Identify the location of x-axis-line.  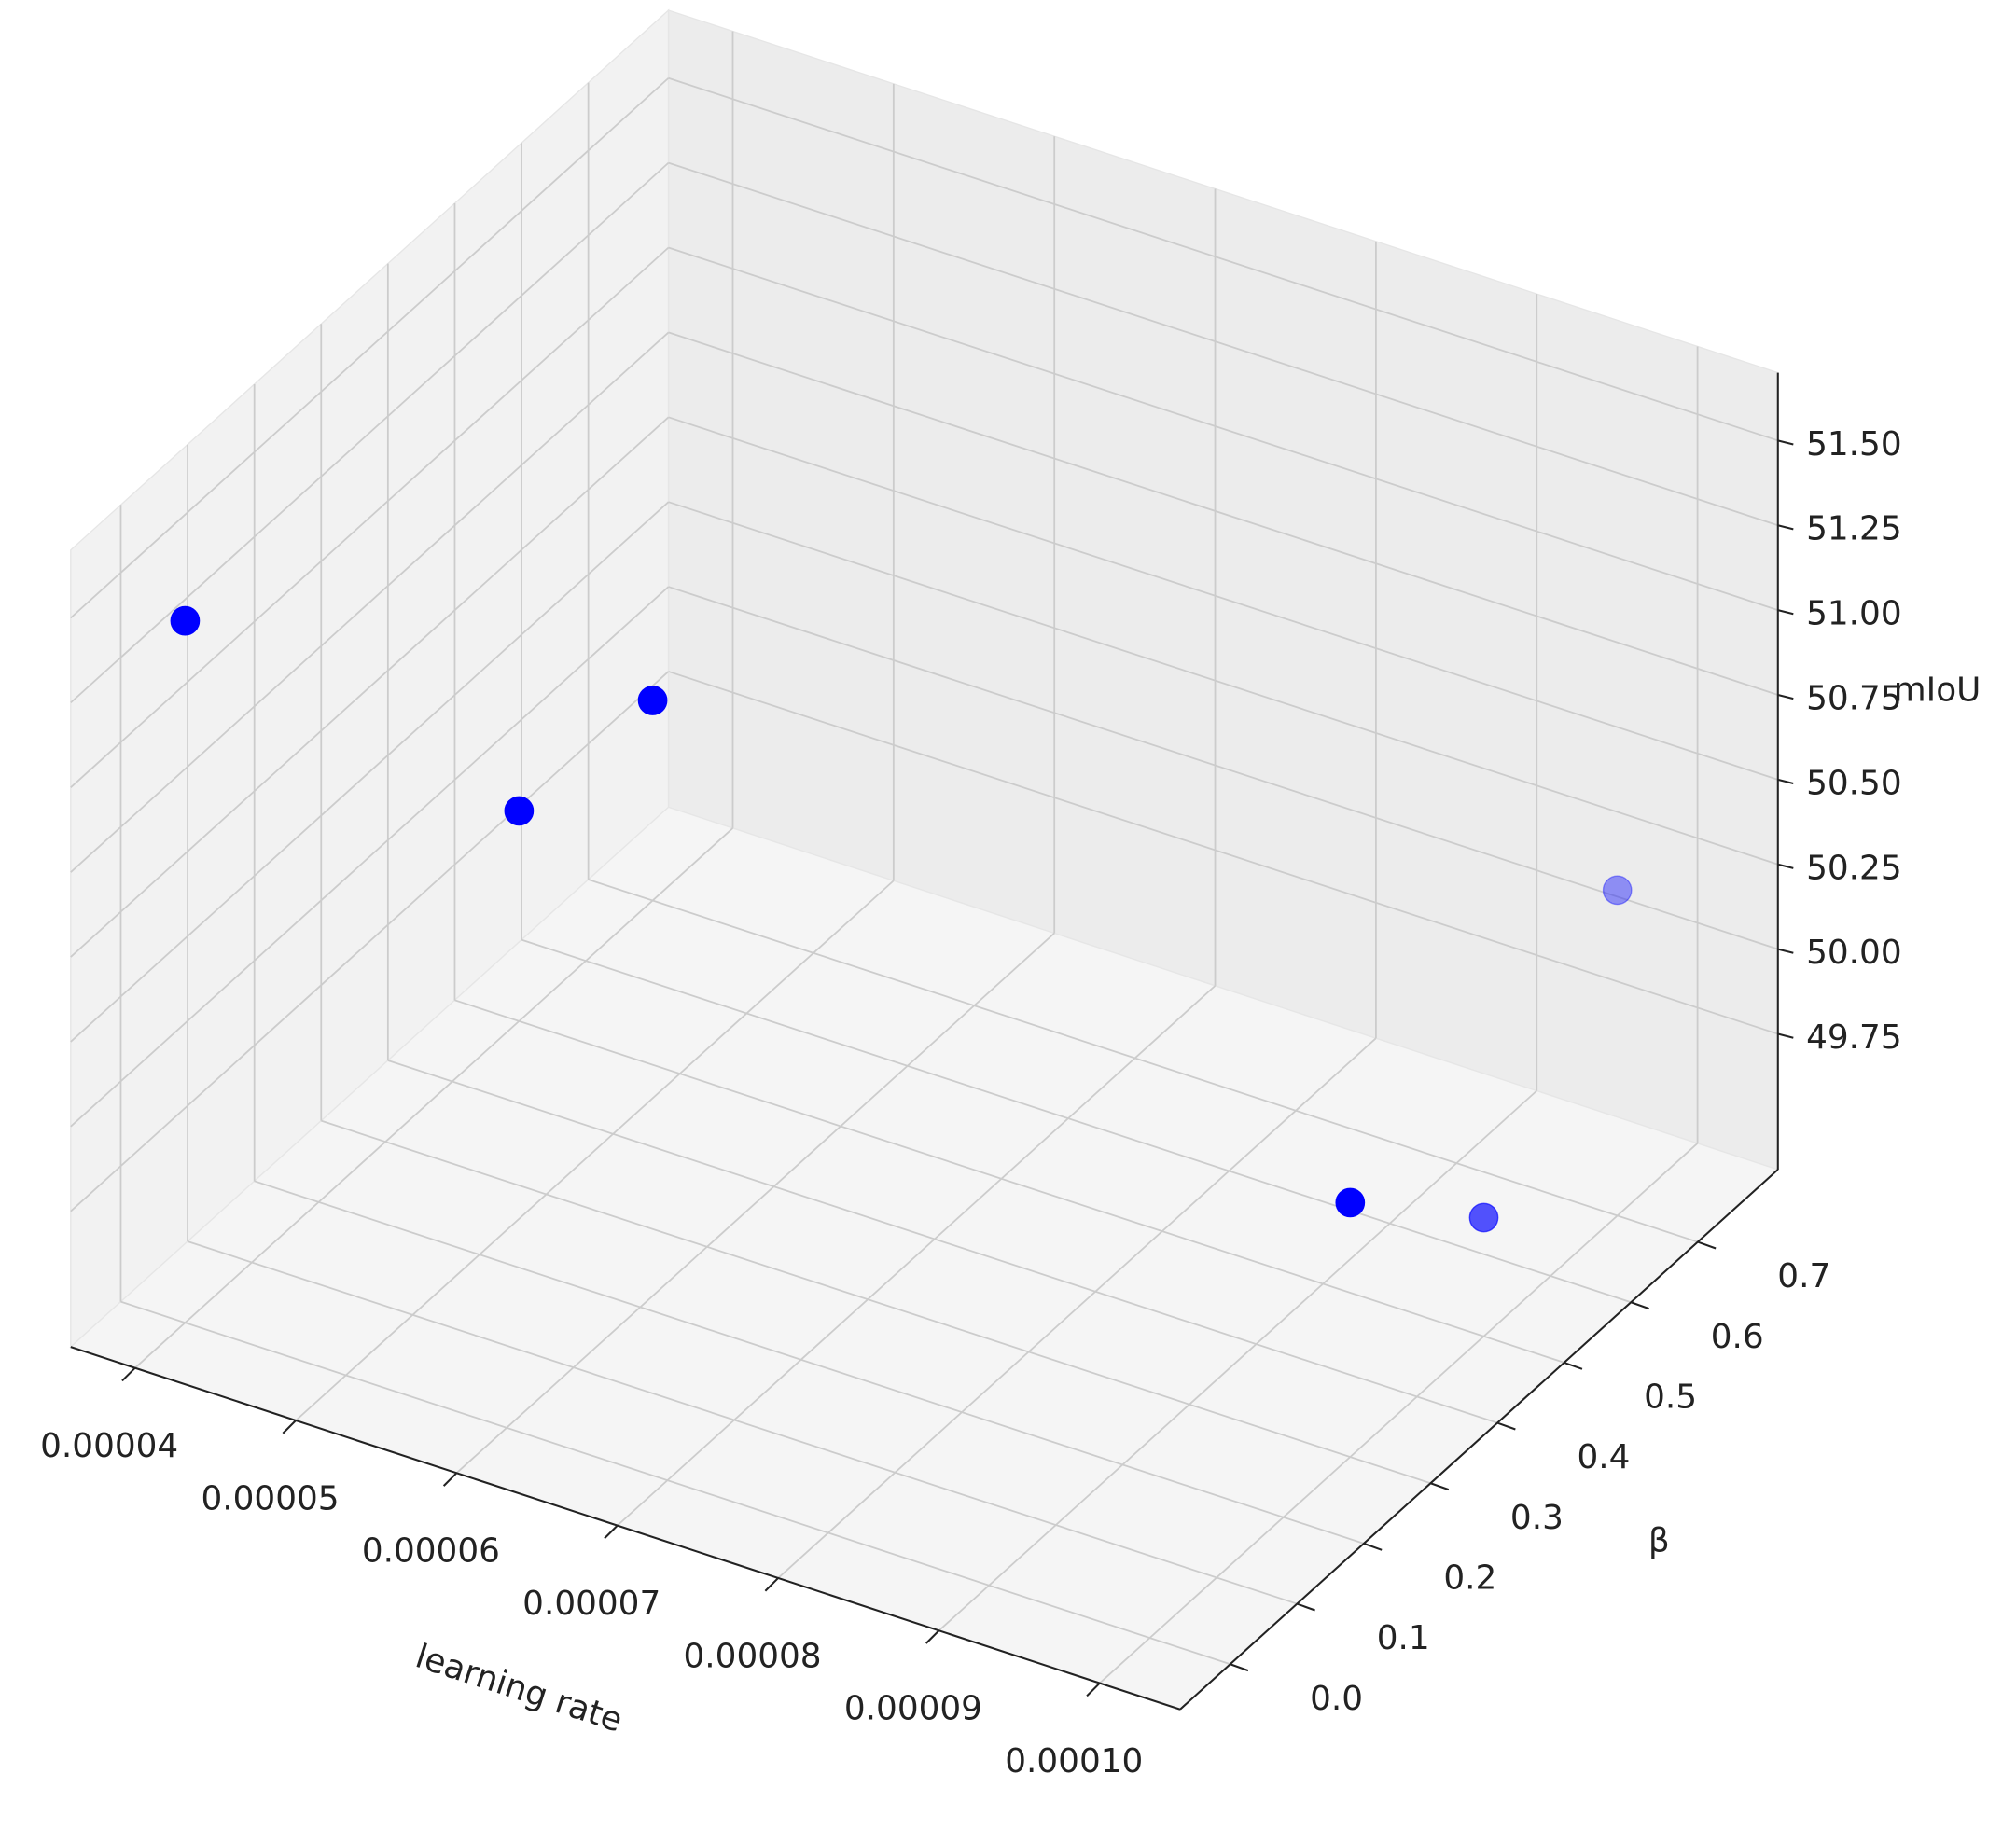
(626, 1528).